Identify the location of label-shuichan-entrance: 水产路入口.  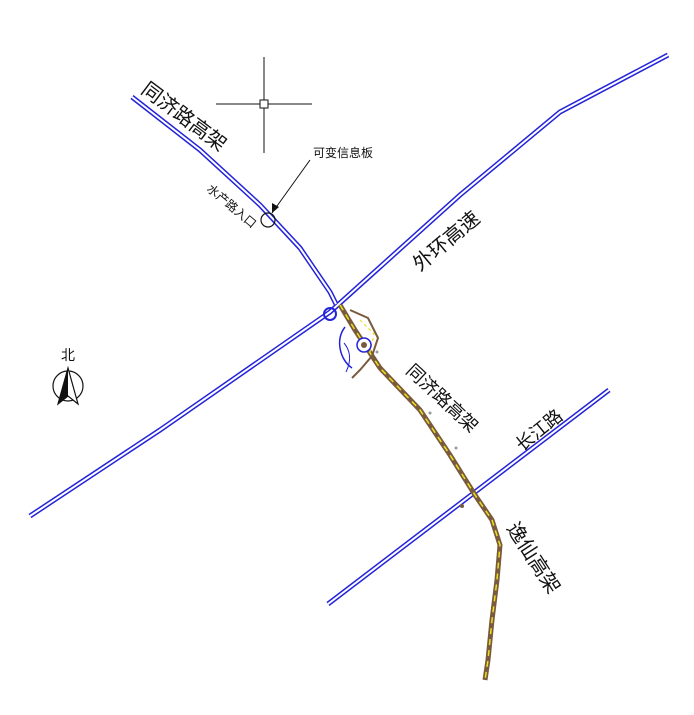
(232, 206).